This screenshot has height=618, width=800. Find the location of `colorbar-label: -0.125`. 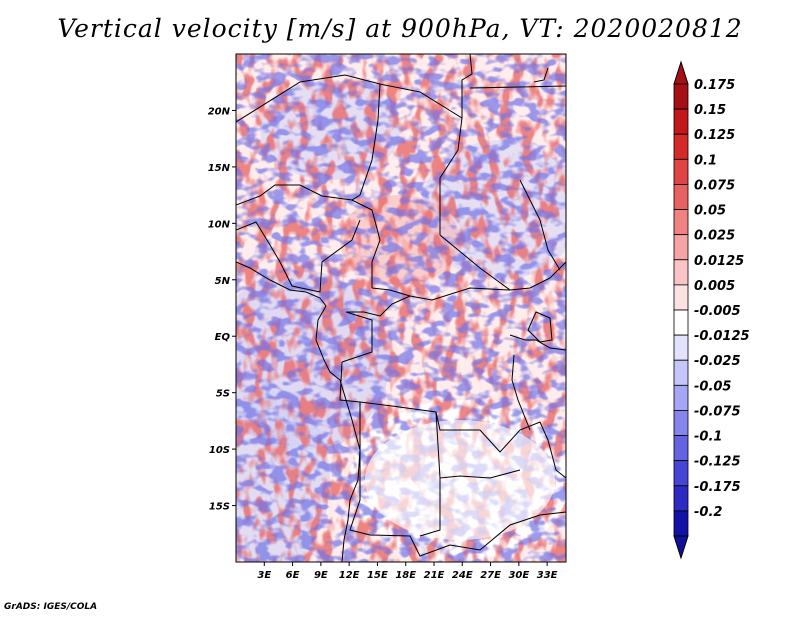

colorbar-label: -0.125 is located at coordinates (717, 462).